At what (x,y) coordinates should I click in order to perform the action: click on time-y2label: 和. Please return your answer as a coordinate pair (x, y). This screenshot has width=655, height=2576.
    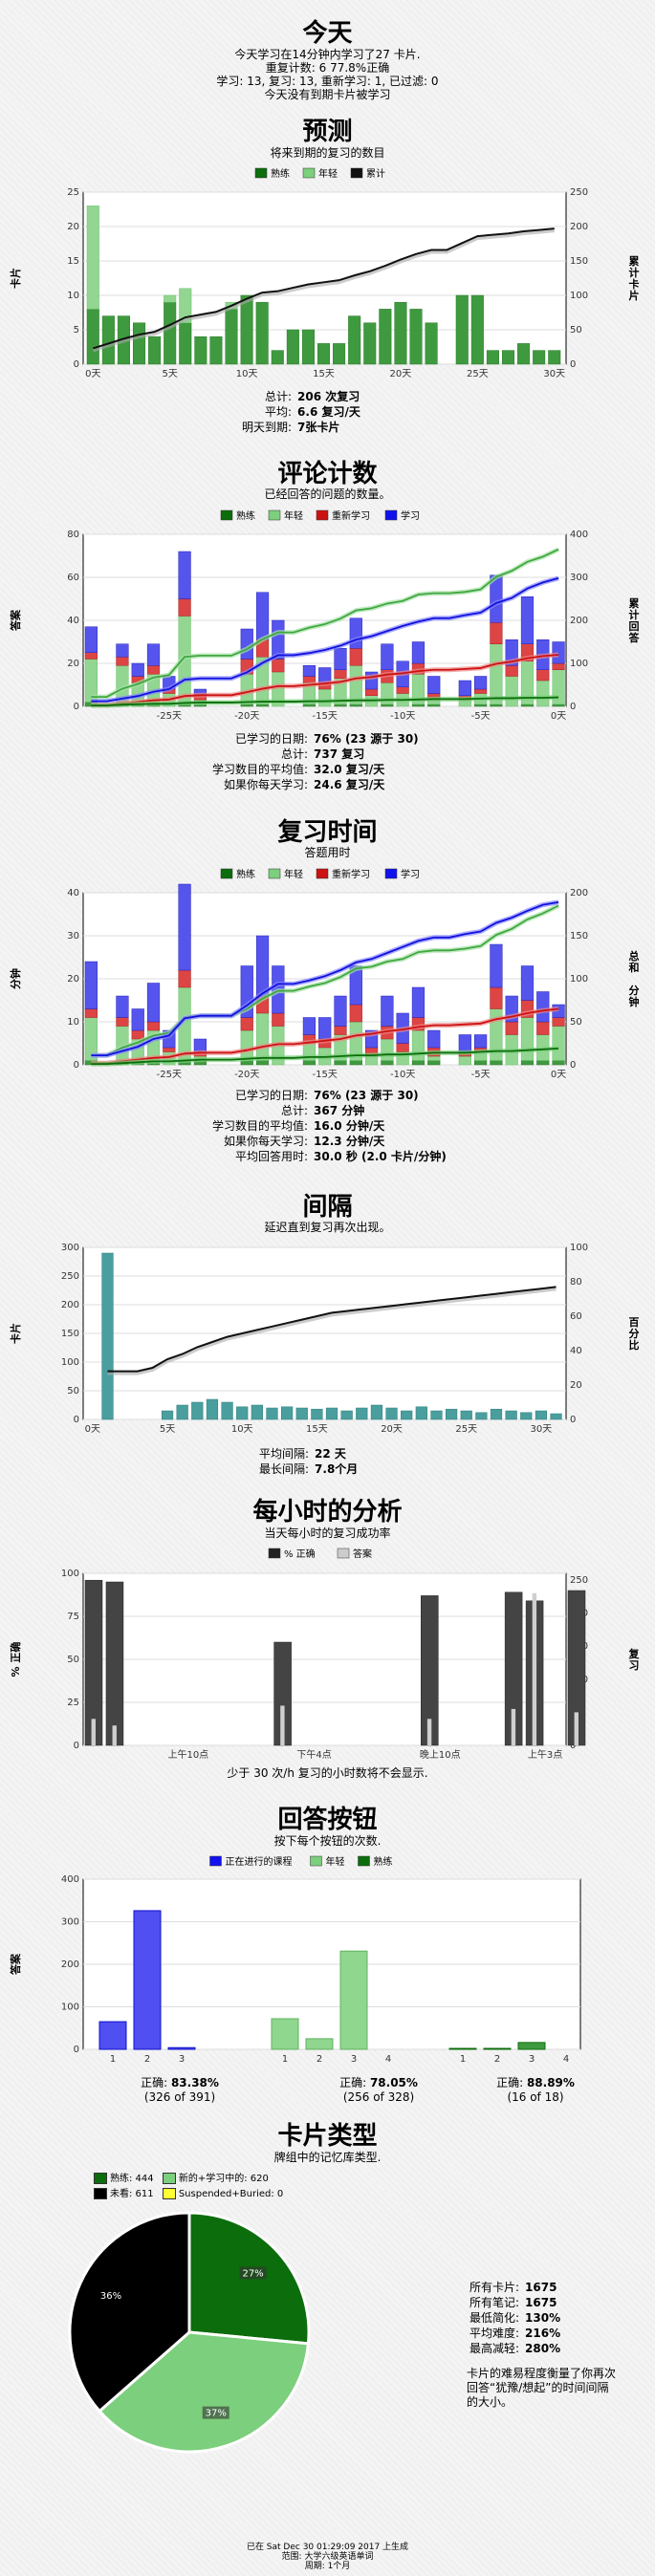
    Looking at the image, I should click on (634, 967).